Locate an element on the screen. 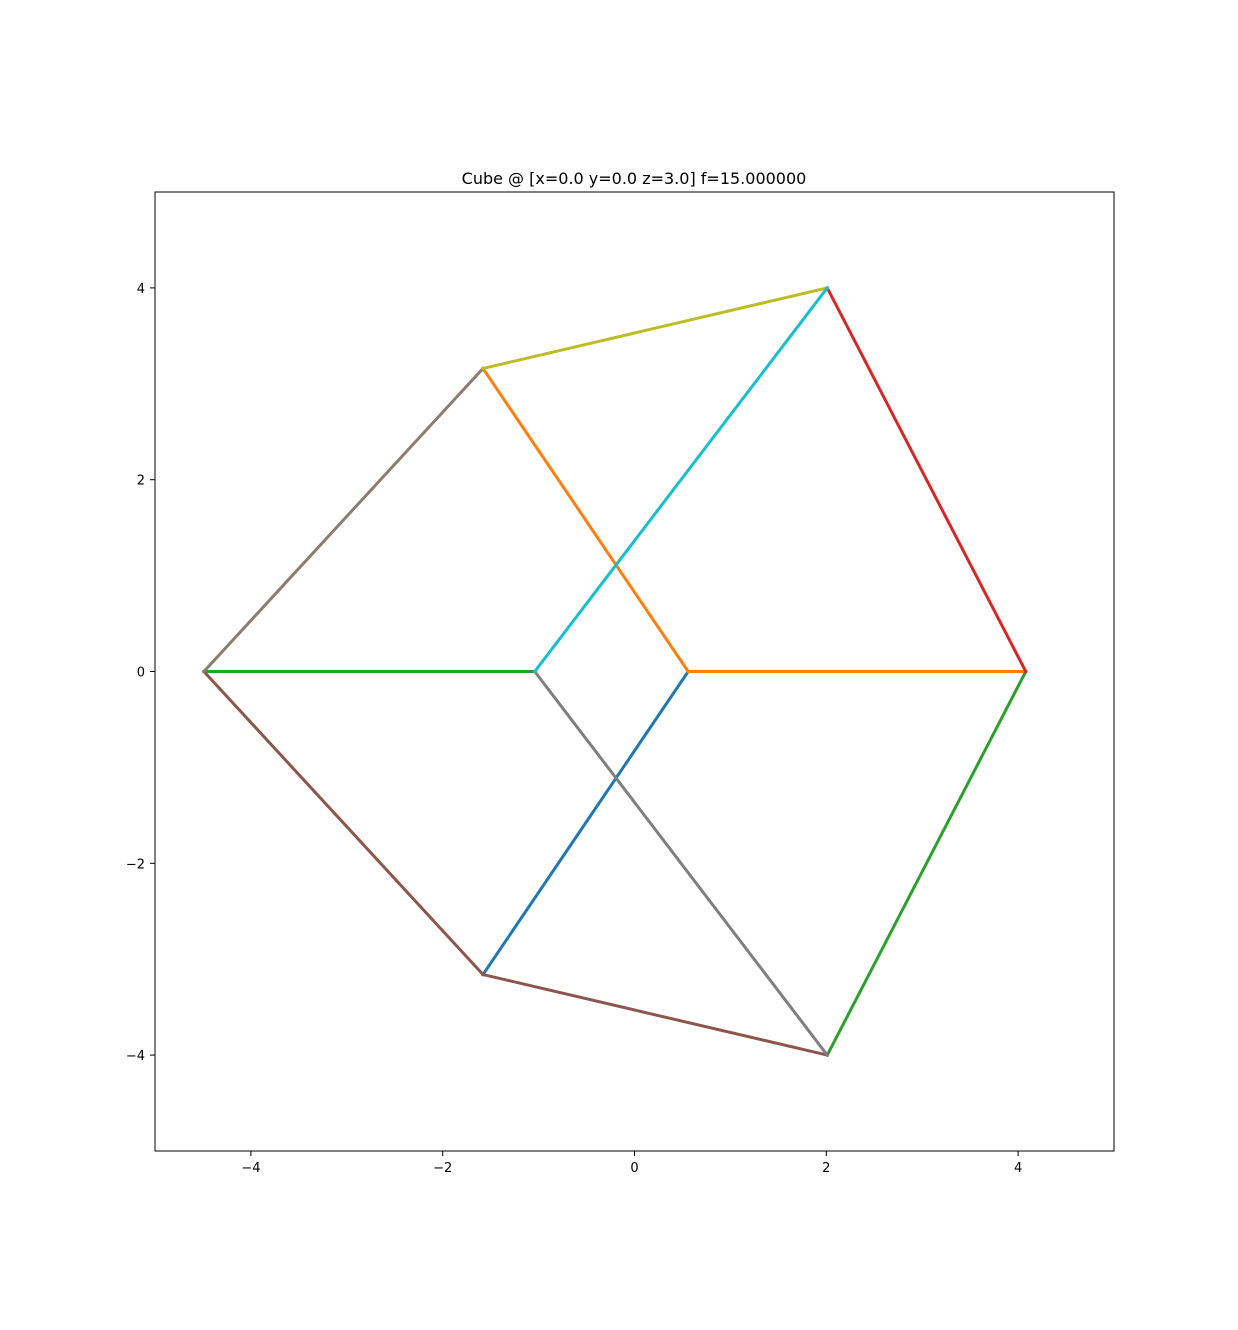  y-tick-label: −4 is located at coordinates (135, 1056).